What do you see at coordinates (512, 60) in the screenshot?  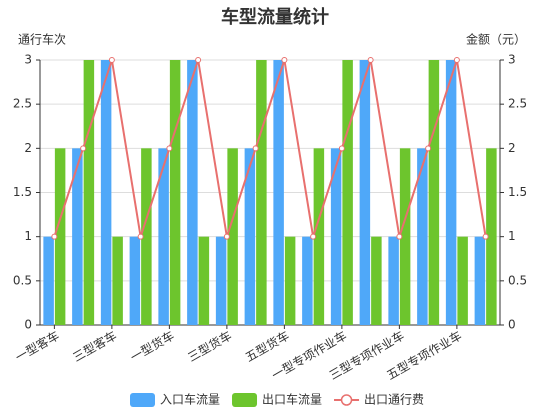 I see `y2-tick-label: 3` at bounding box center [512, 60].